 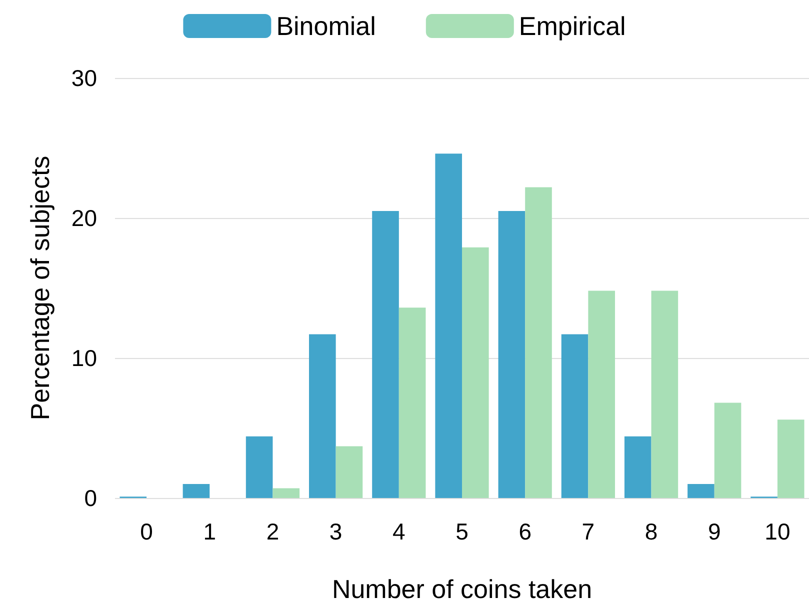 What do you see at coordinates (84, 218) in the screenshot?
I see `y-tick-label: 20` at bounding box center [84, 218].